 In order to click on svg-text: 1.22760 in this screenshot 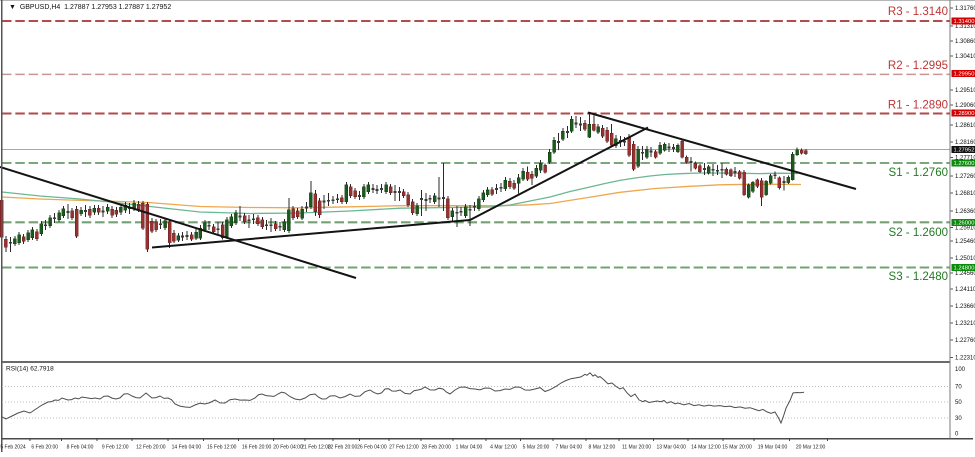, I will do `click(965, 341)`.